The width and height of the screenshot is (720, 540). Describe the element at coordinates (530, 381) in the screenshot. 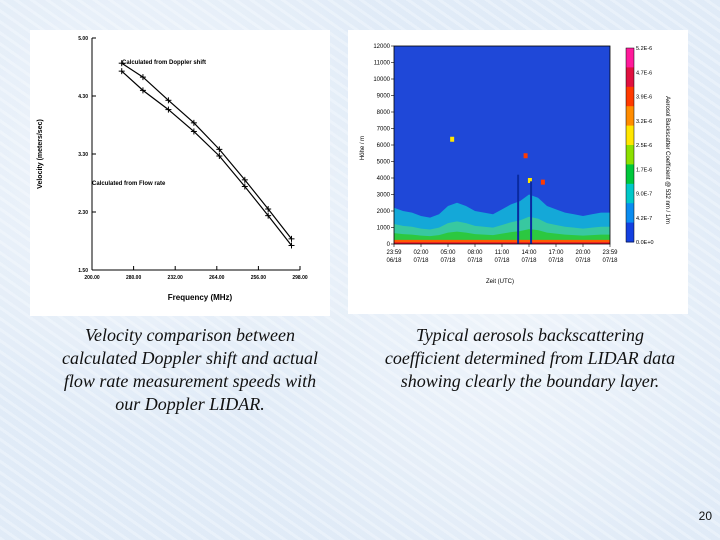

I see `caption-line: showing clearly the boundary layer.` at that location.